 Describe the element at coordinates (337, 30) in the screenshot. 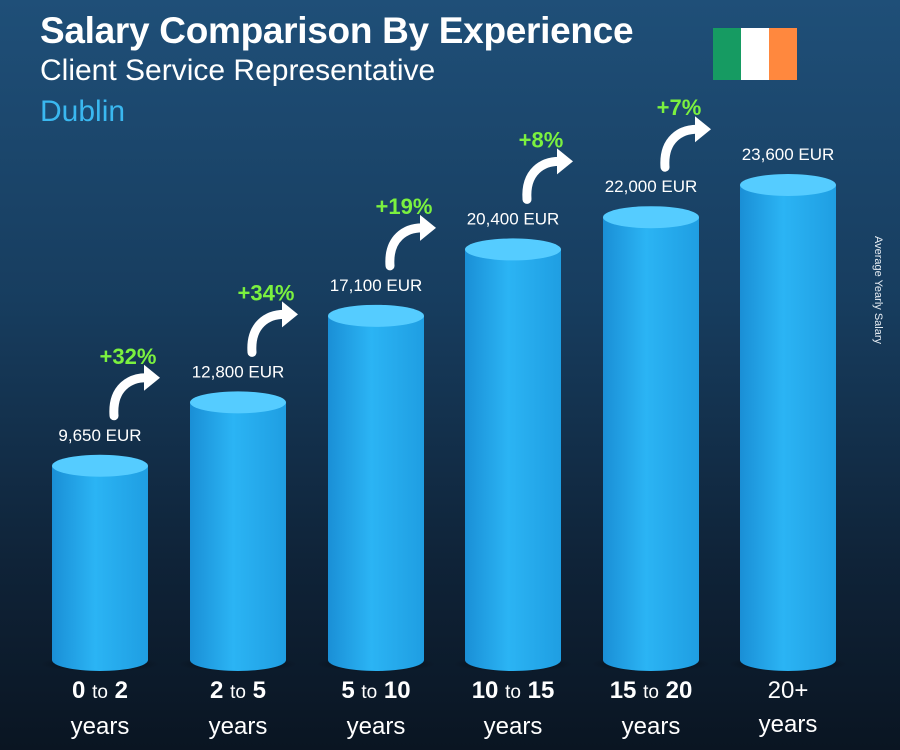

I see `chart-title: Salary Comparison By Experience` at that location.